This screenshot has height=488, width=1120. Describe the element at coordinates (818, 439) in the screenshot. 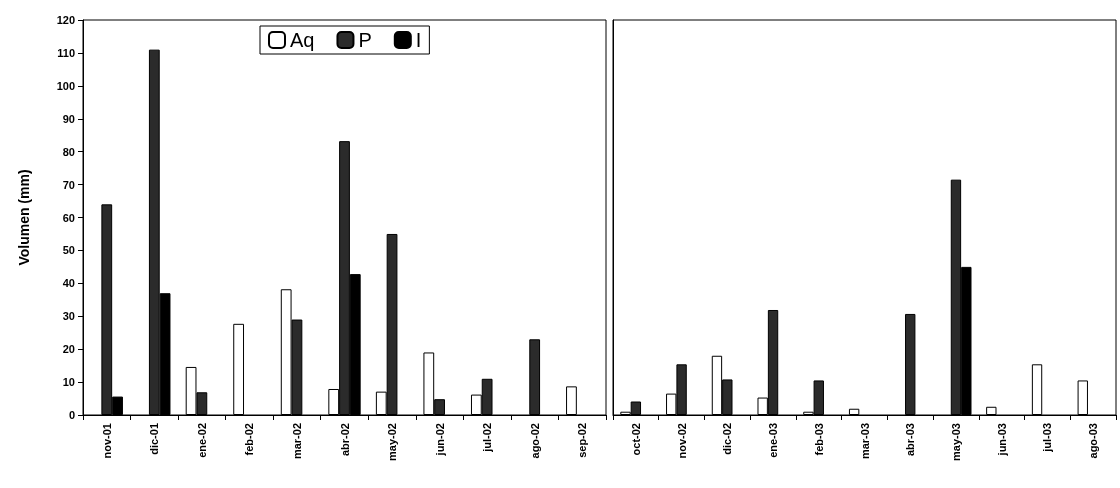

I see `x-tick-label: feb-03` at that location.